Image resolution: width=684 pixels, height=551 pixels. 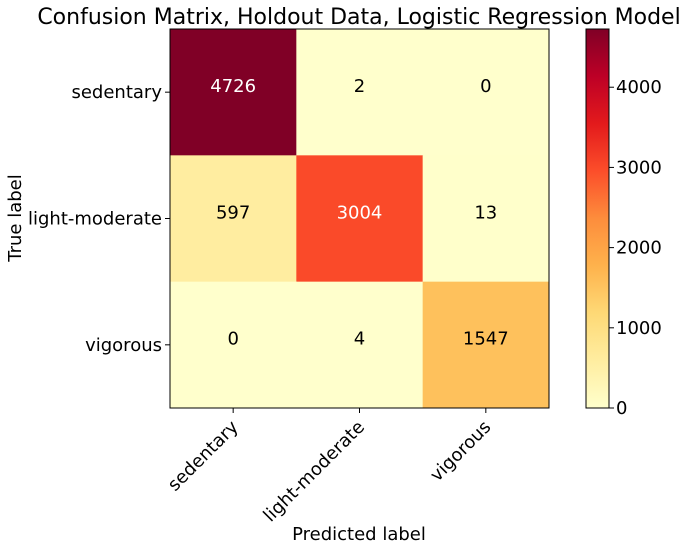 What do you see at coordinates (486, 339) in the screenshot?
I see `cell-value-2-2: 1547` at bounding box center [486, 339].